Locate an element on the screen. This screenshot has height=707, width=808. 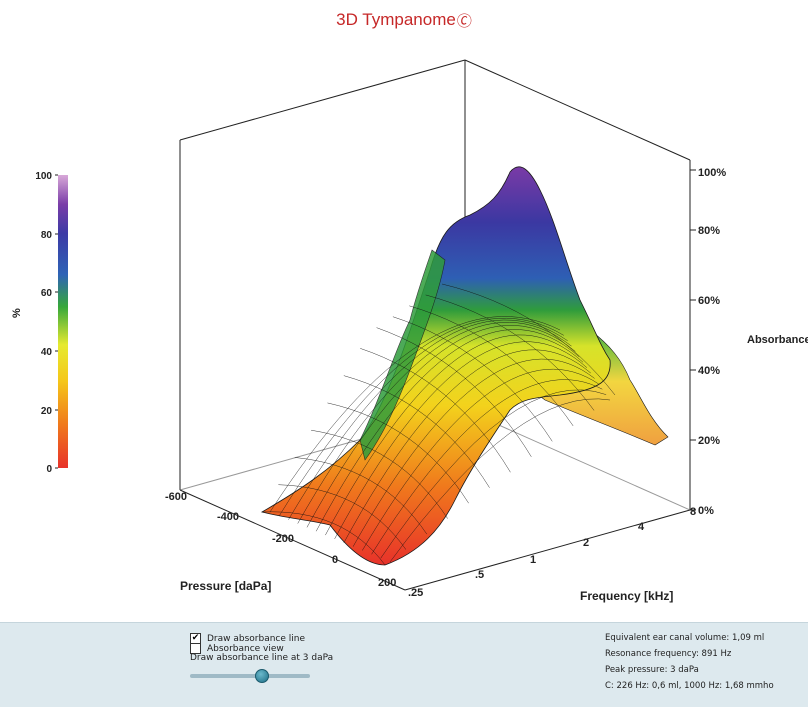
pressure-tick: 200 is located at coordinates (387, 583).